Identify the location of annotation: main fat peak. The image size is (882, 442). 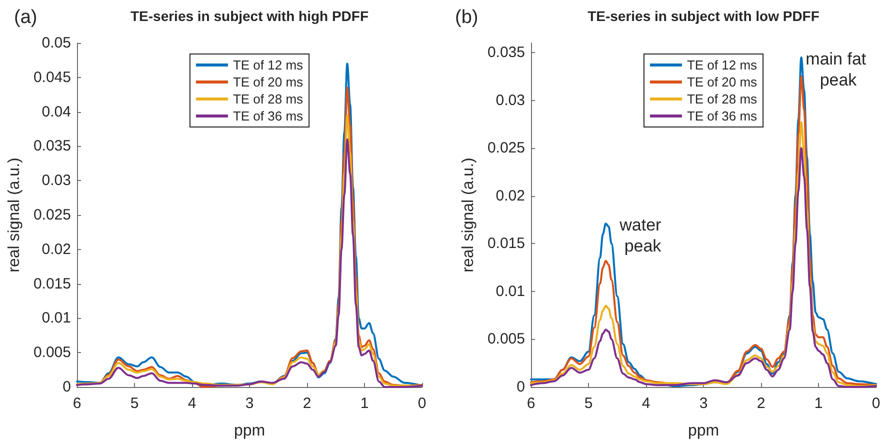
(838, 69).